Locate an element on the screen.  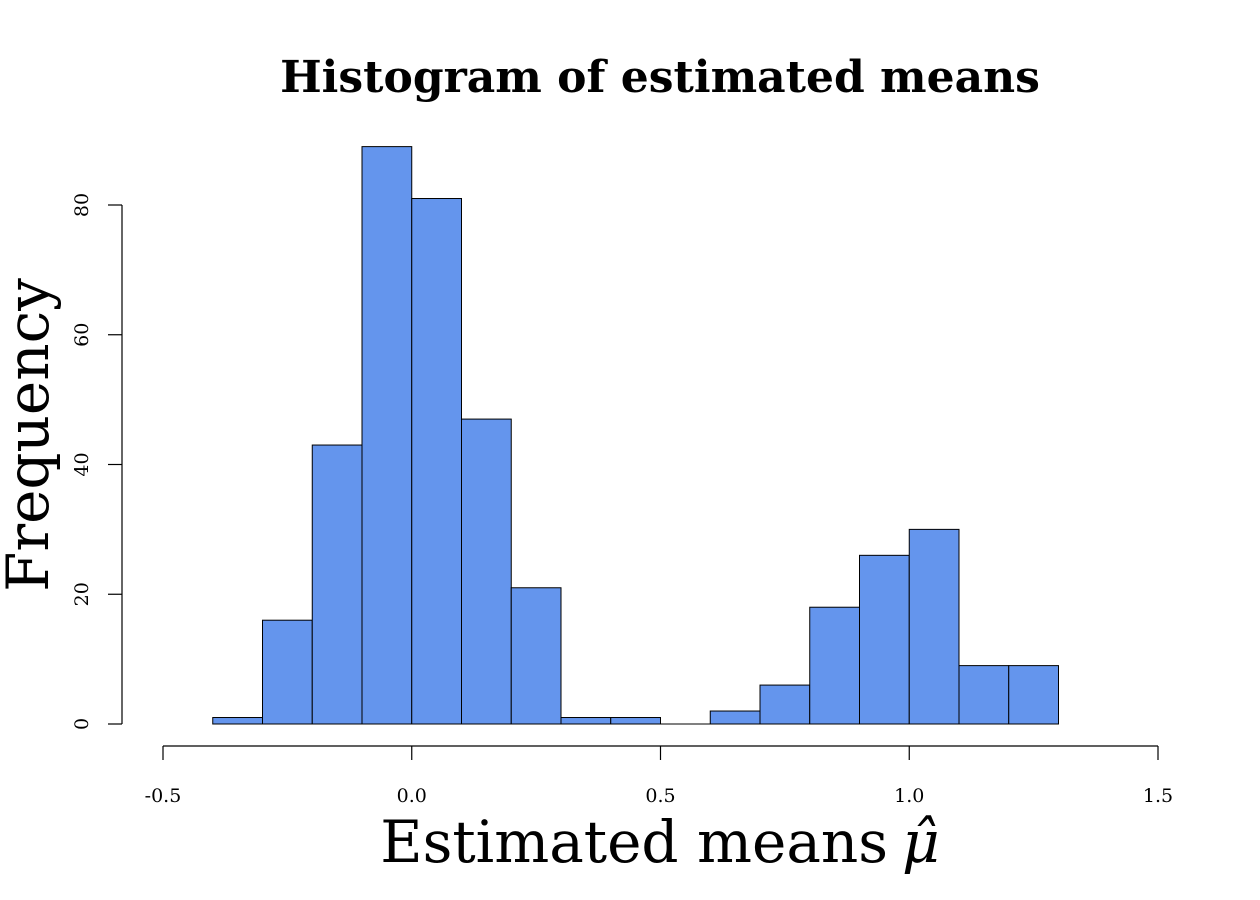
y-tick-label: 80 is located at coordinates (82, 205).